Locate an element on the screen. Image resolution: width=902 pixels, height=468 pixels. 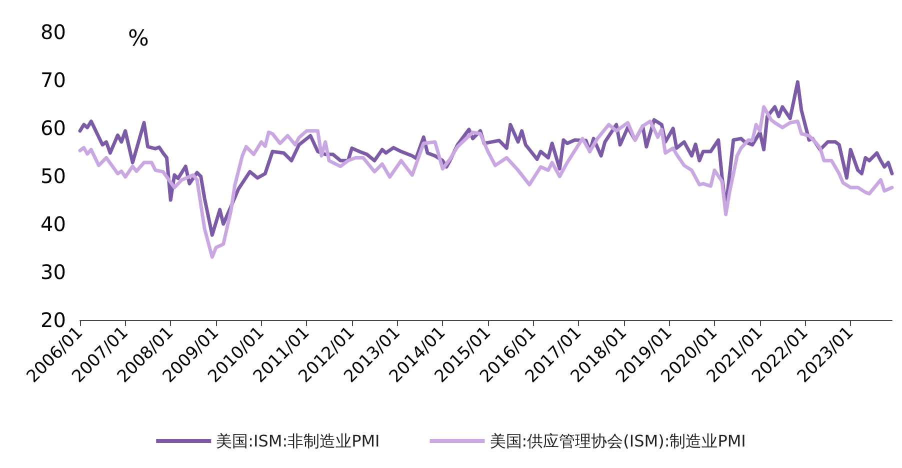
y-tick-label: 70 is located at coordinates (53, 80).